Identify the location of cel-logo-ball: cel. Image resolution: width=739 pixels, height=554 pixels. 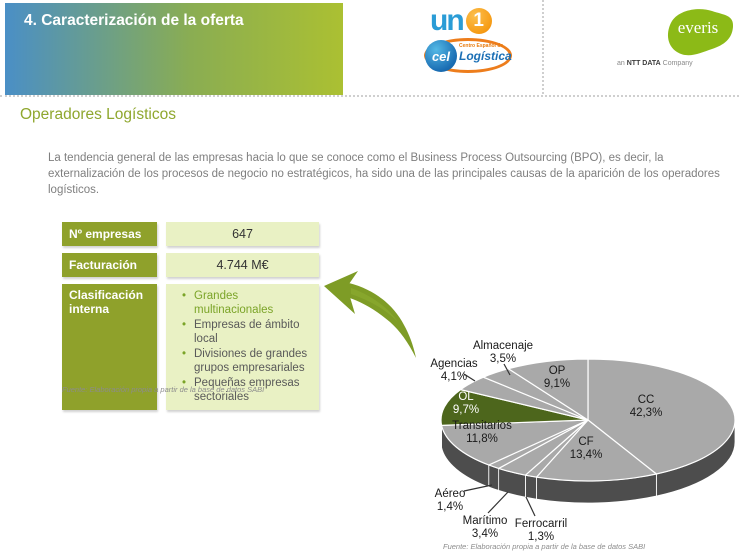
(441, 56).